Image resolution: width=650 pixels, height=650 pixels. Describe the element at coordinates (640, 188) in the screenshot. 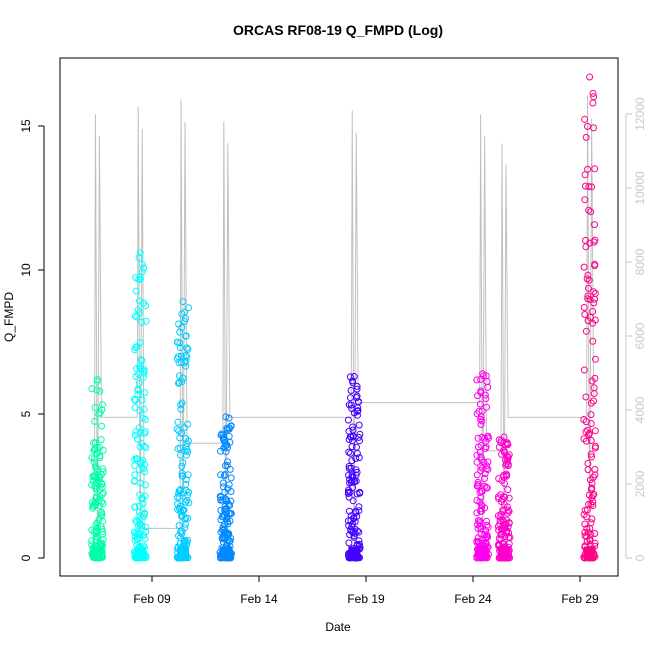

I see `y2-tick-label: 10000` at that location.